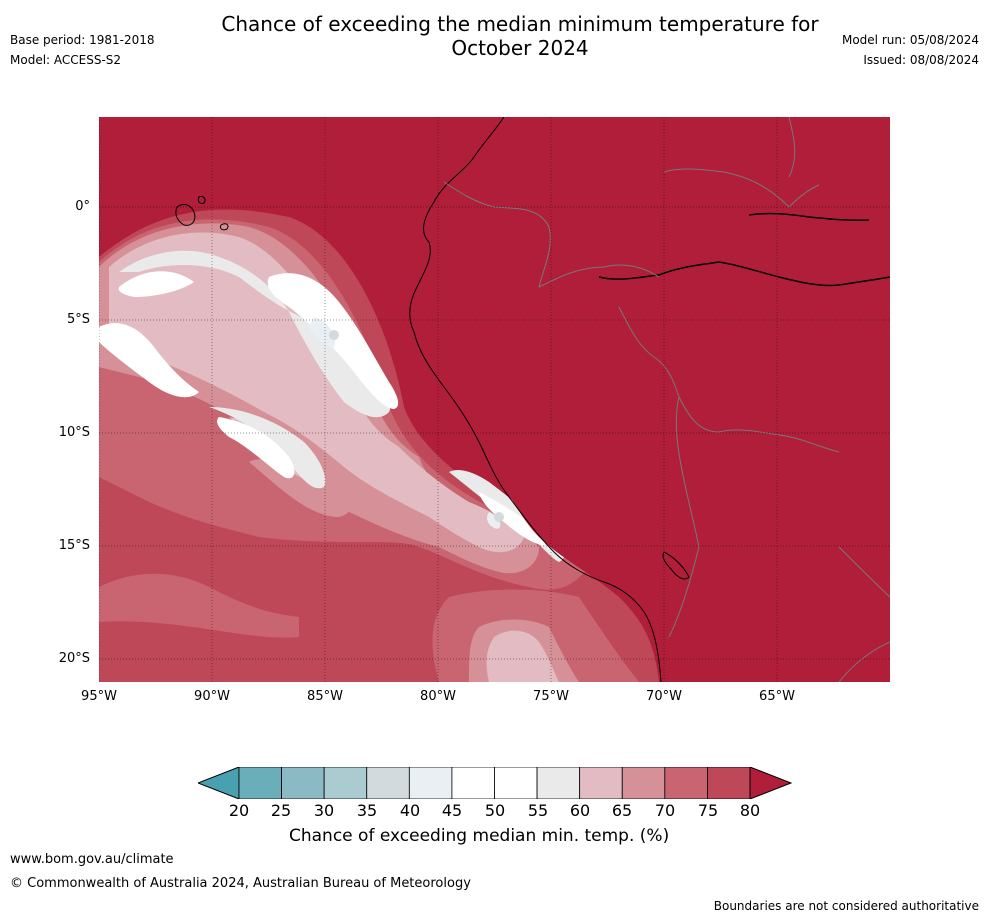 This screenshot has width=988, height=919. What do you see at coordinates (202, 213) in the screenshot?
I see `galapagos-islands` at bounding box center [202, 213].